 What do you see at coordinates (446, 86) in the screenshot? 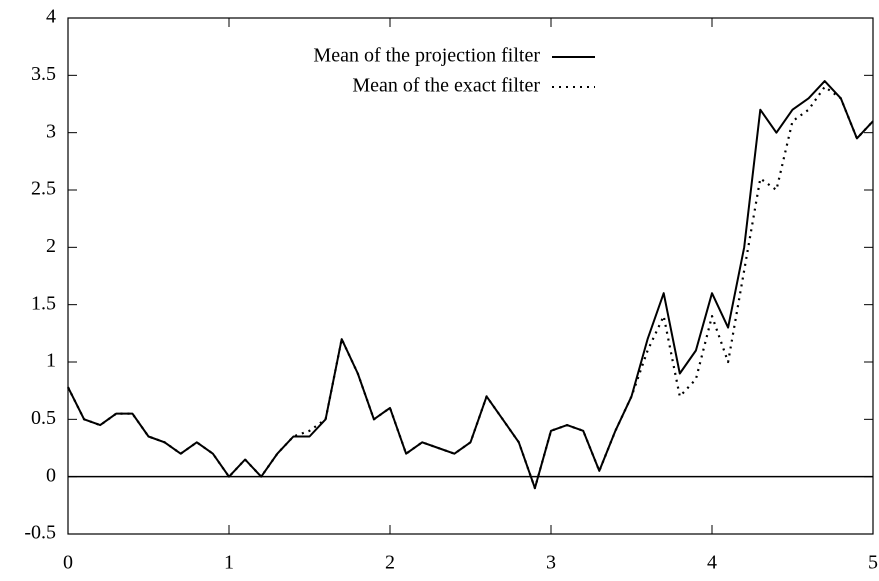
I see `legend-label: Mean of the exact filter` at bounding box center [446, 86].